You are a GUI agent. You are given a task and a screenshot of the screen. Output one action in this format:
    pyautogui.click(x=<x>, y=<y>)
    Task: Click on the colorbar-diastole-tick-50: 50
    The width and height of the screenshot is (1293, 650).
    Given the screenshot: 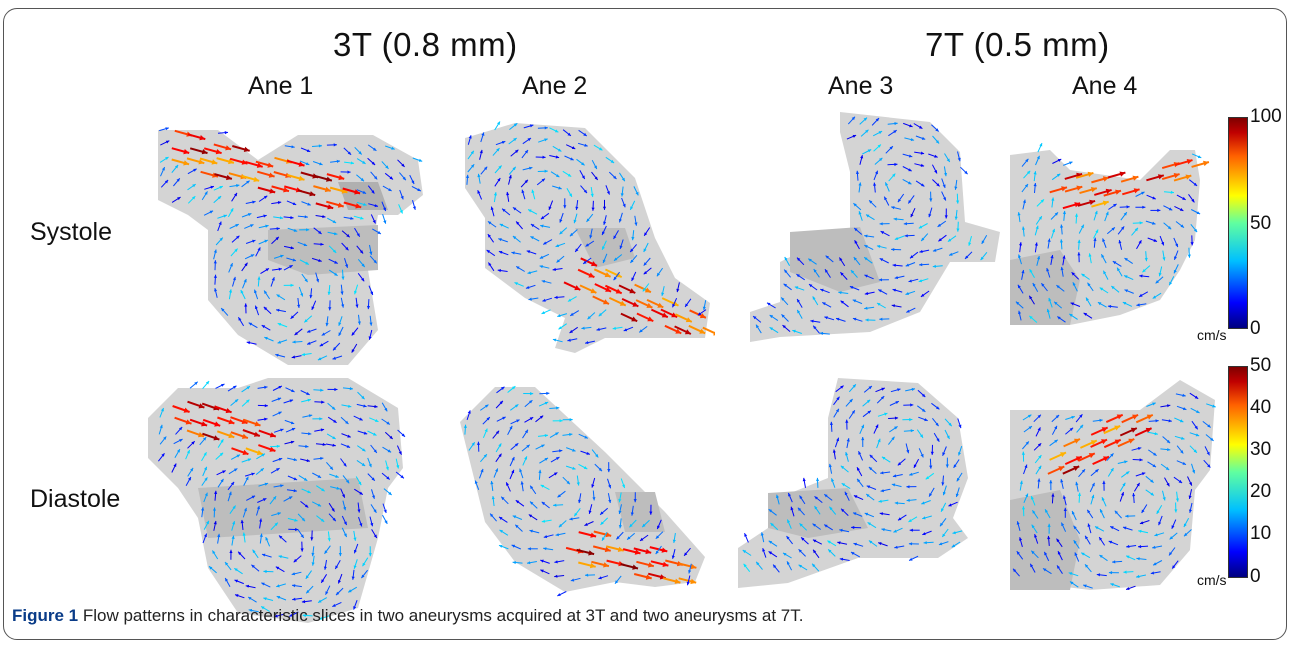 What is the action you would take?
    pyautogui.click(x=1261, y=365)
    